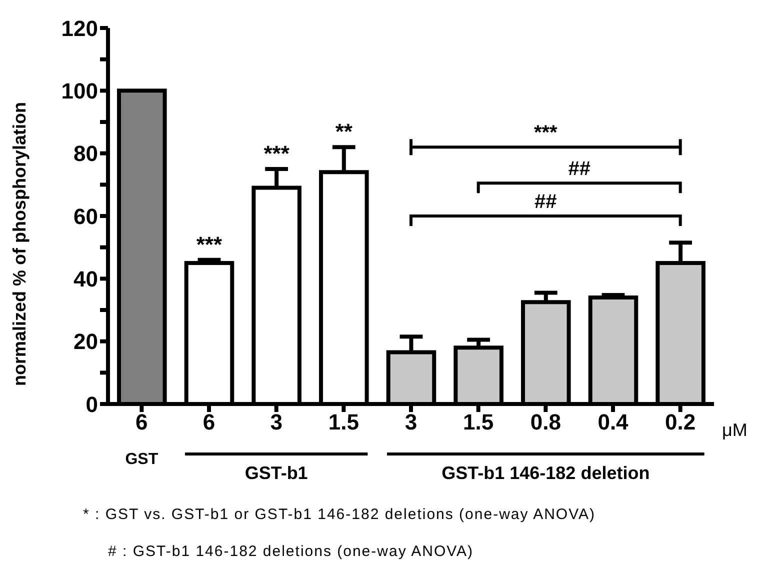  Describe the element at coordinates (546, 473) in the screenshot. I see `text: GST-b1 146-182 deletion` at that location.